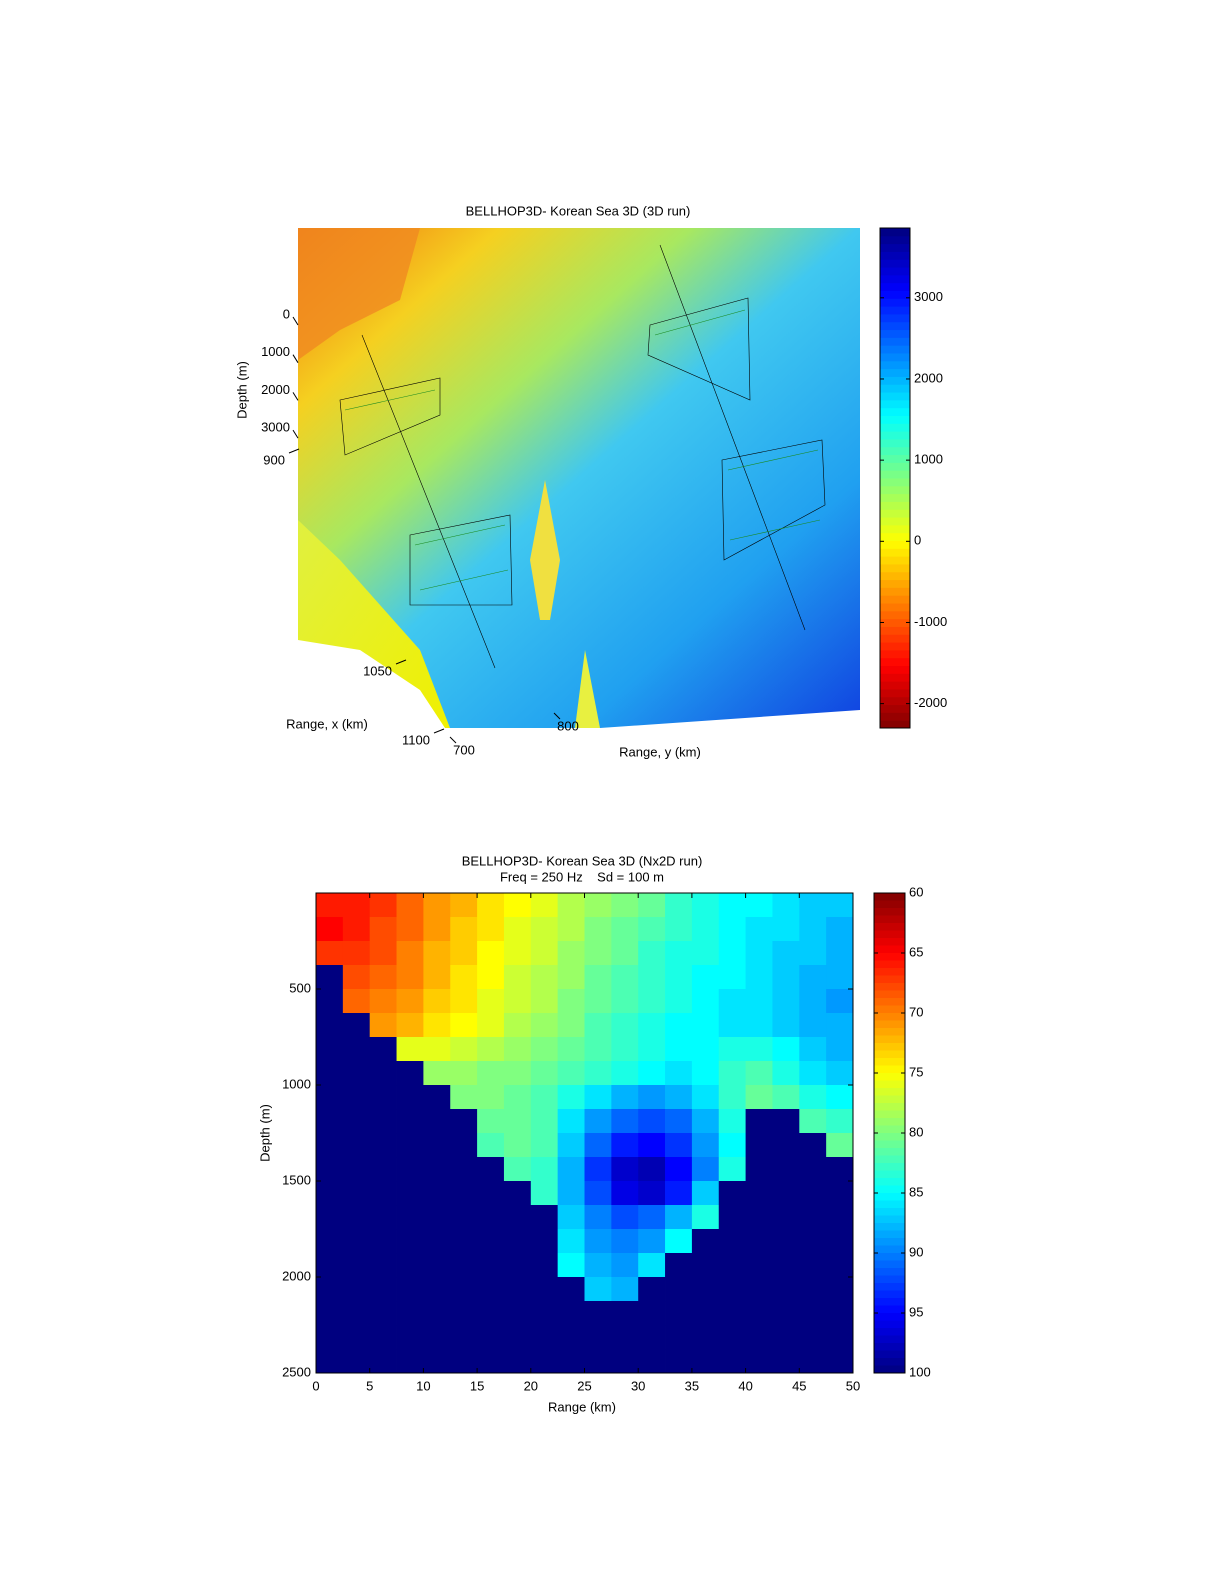  I want to click on x-axis-label: Range, x (km), so click(327, 723).